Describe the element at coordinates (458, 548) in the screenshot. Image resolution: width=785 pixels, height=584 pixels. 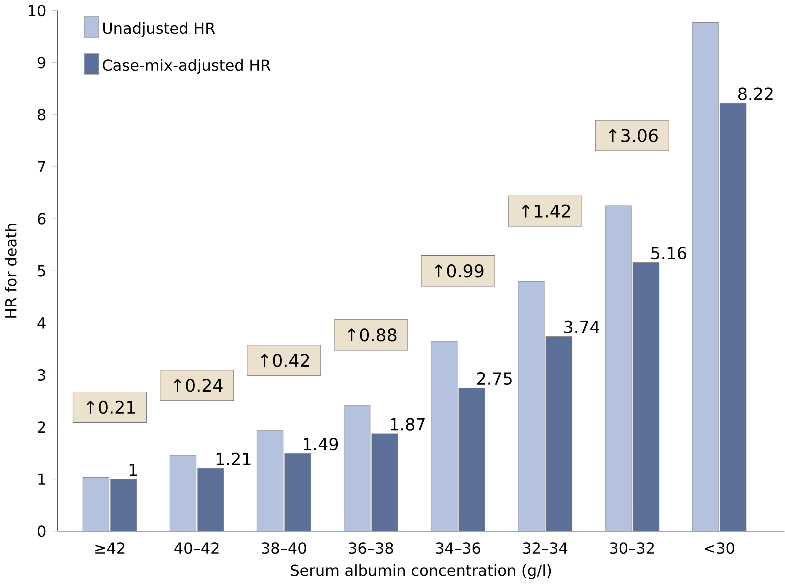
I see `x-tick-label: 34–36` at that location.